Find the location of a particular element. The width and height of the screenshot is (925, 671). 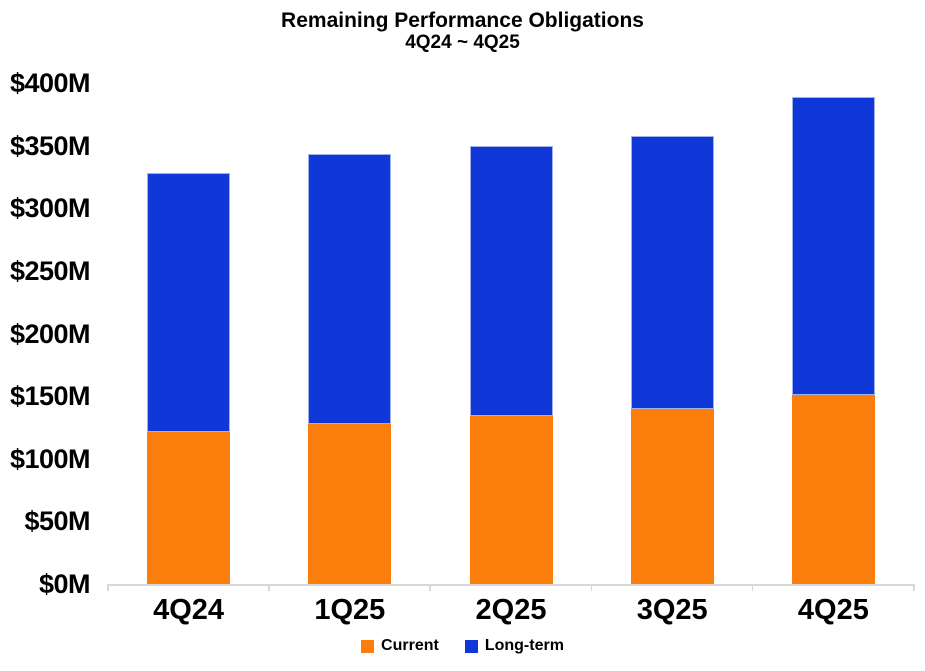

y-axis-label: $0M is located at coordinates (64, 584).